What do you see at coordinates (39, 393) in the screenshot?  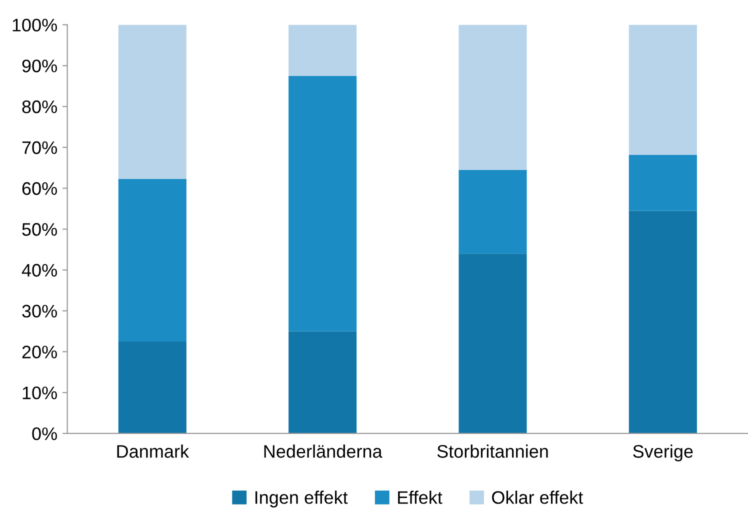 I see `y-tick-label: 10%` at bounding box center [39, 393].